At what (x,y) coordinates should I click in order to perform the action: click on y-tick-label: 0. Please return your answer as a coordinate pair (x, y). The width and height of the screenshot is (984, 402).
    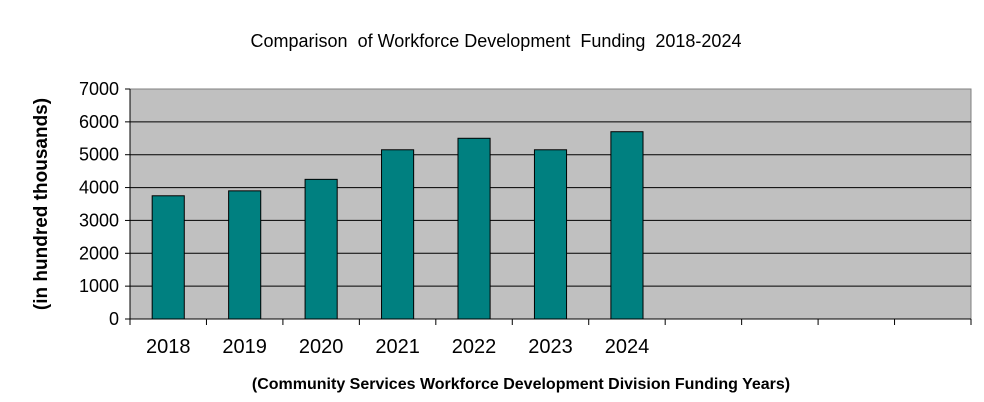
    Looking at the image, I should click on (114, 319).